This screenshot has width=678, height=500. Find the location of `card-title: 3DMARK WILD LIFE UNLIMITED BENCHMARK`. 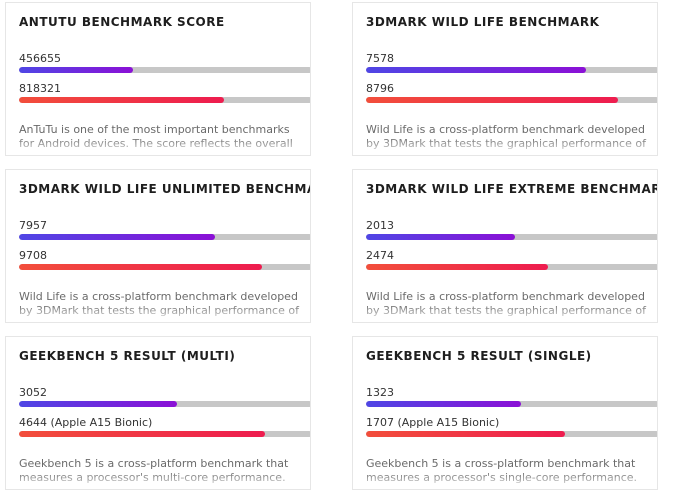

card-title: 3DMARK WILD LIFE UNLIMITED BENCHMARK is located at coordinates (165, 189).